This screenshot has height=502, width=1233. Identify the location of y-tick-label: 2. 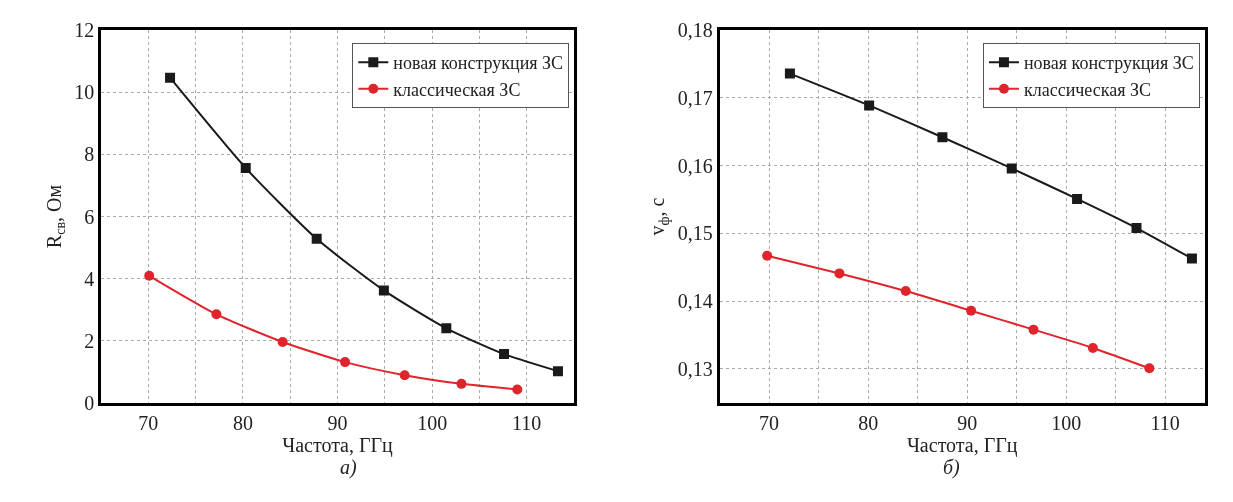
(89, 340).